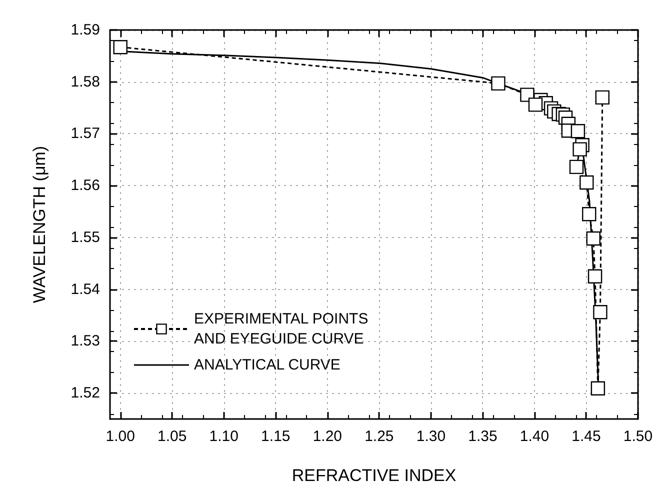 This screenshot has height=498, width=669. Describe the element at coordinates (638, 436) in the screenshot. I see `x-tick-label: 1.50` at that location.